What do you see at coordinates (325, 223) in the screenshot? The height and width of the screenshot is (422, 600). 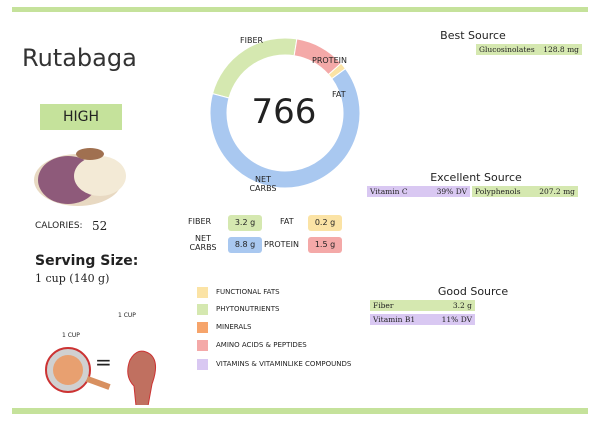 I see `macro-badge: 0.2 g` at bounding box center [325, 223].